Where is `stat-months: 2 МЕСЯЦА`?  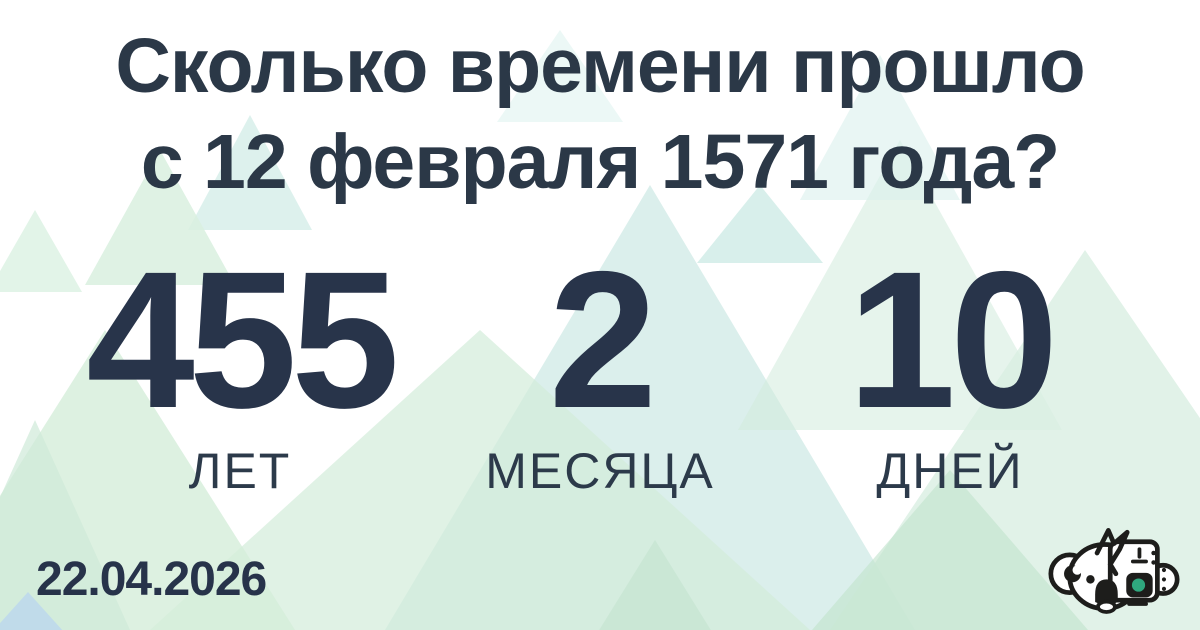
stat-months: 2 МЕСЯЦА is located at coordinates (600, 365).